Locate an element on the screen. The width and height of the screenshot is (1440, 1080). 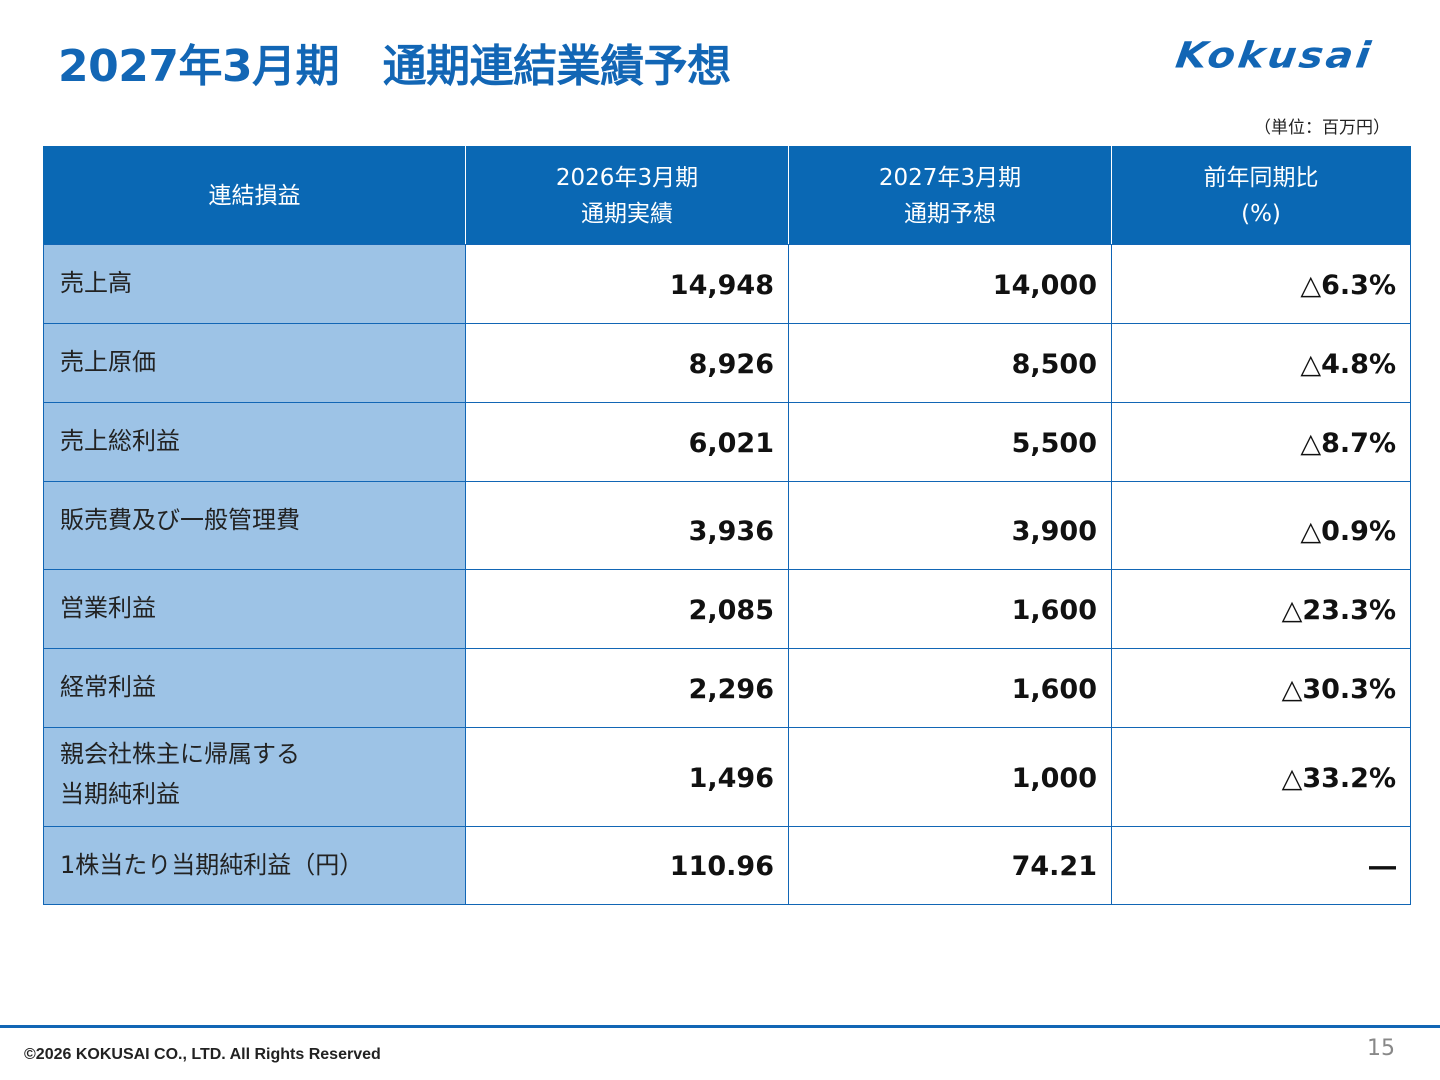
yoy-value: △33.2% is located at coordinates (1261, 777).